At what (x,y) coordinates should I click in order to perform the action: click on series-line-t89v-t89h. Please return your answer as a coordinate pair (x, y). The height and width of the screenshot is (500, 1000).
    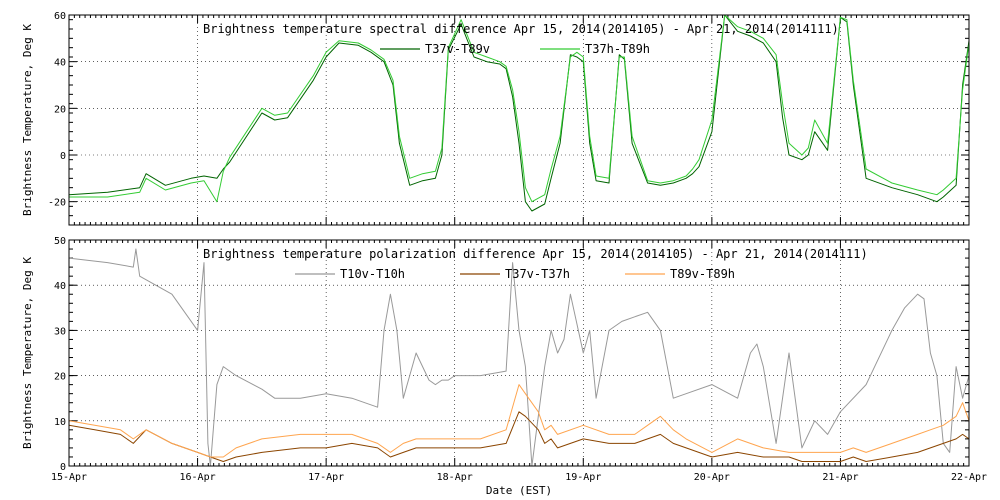
    Looking at the image, I should click on (519, 421).